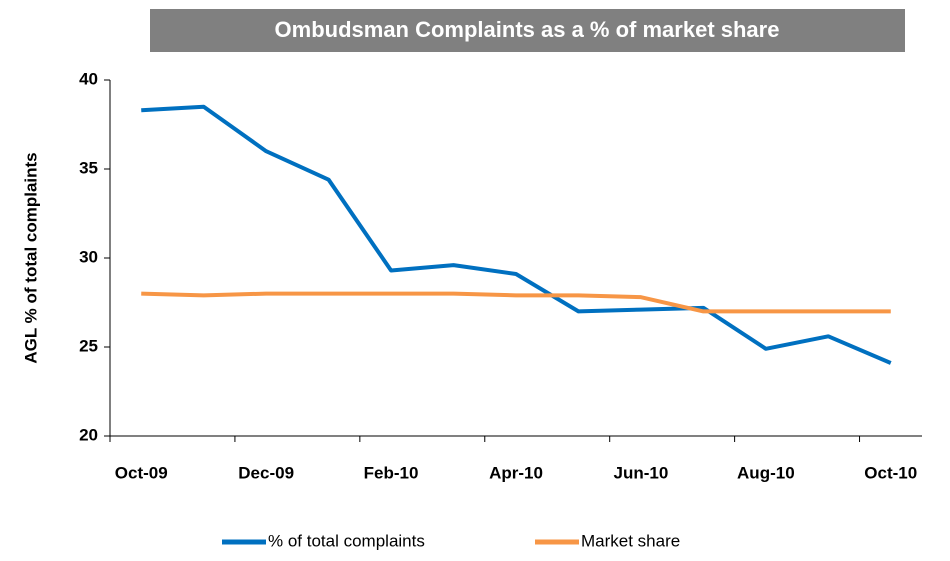 The height and width of the screenshot is (561, 950). I want to click on y-axis-label: AGL % of total complaints, so click(30, 257).